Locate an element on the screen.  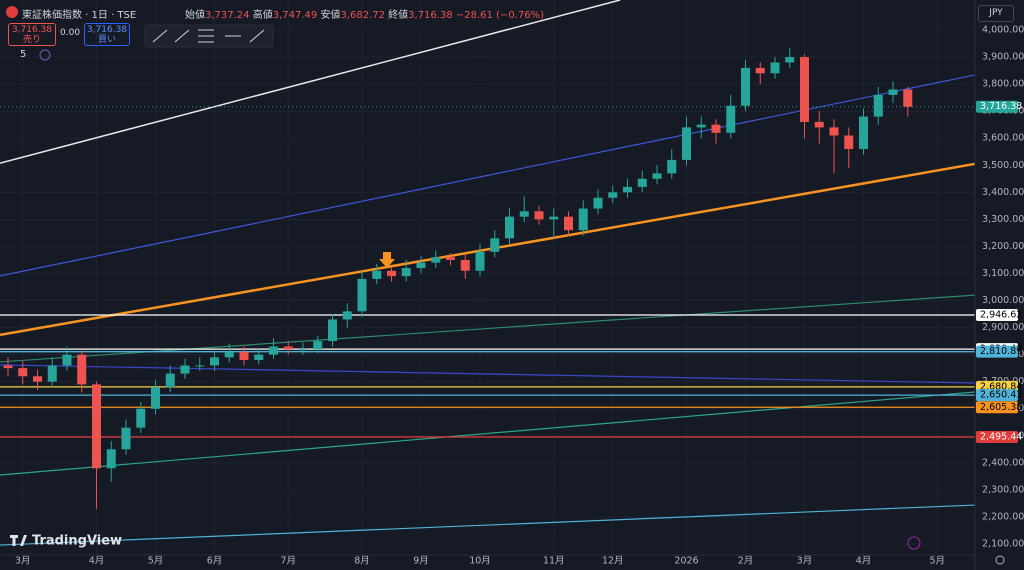
x-tick-label: 5月 is located at coordinates (156, 561).